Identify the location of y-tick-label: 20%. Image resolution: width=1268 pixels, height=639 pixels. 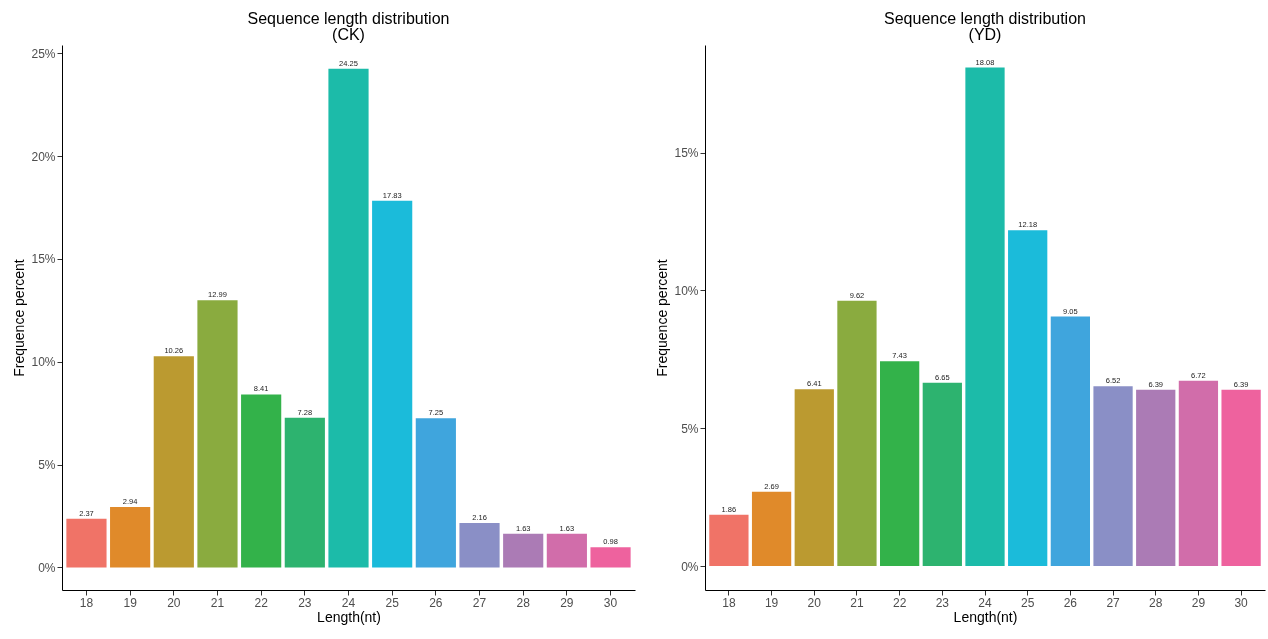
(43, 156).